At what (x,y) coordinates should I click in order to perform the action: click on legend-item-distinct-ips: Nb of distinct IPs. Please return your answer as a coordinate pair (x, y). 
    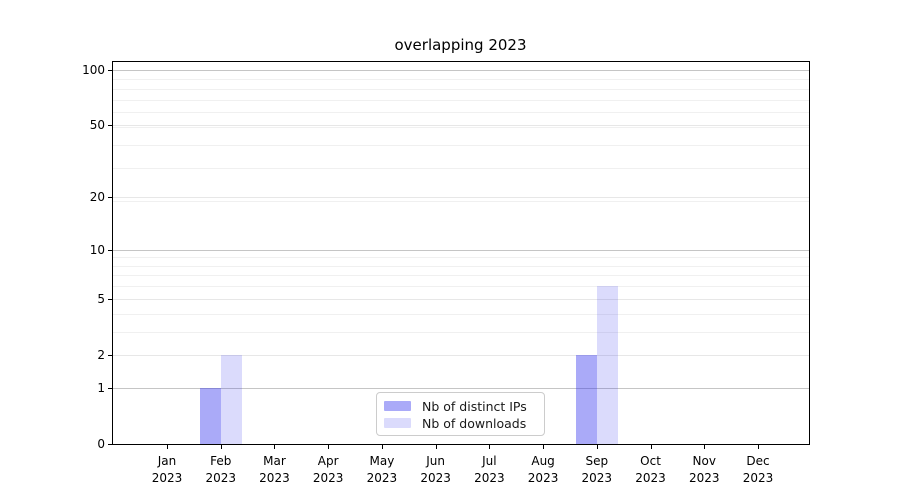
    Looking at the image, I should click on (460, 406).